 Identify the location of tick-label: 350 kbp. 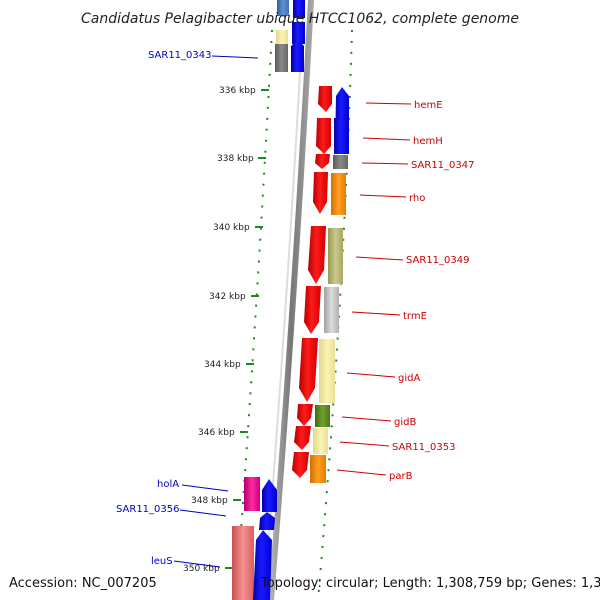
(201, 569).